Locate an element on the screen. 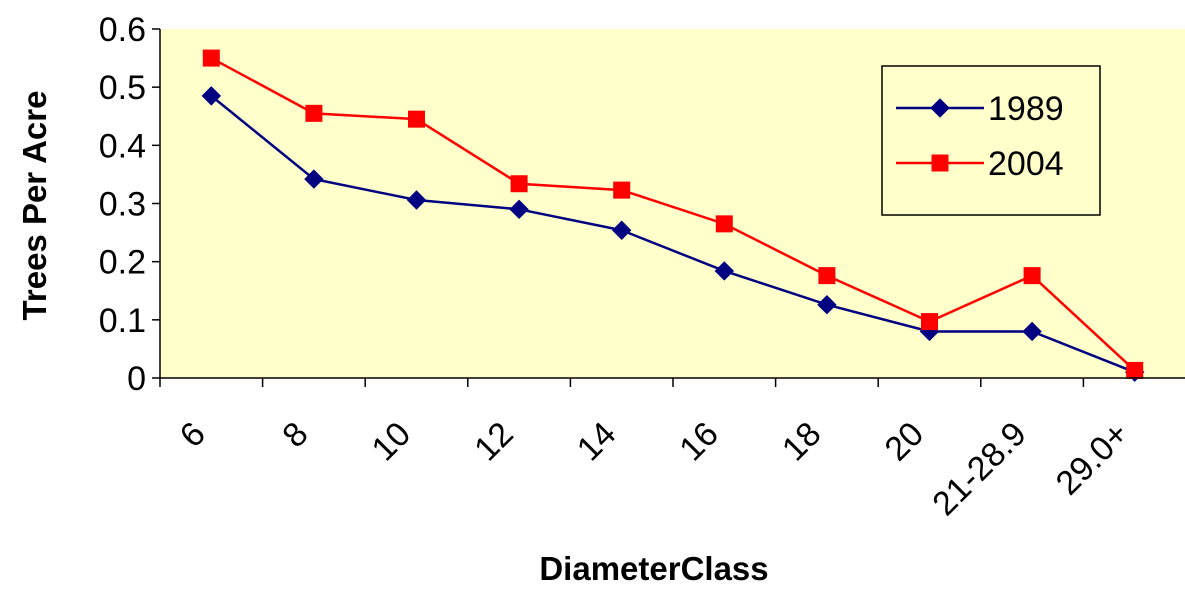 The image size is (1185, 602). x-tick-label: 20 is located at coordinates (905, 442).